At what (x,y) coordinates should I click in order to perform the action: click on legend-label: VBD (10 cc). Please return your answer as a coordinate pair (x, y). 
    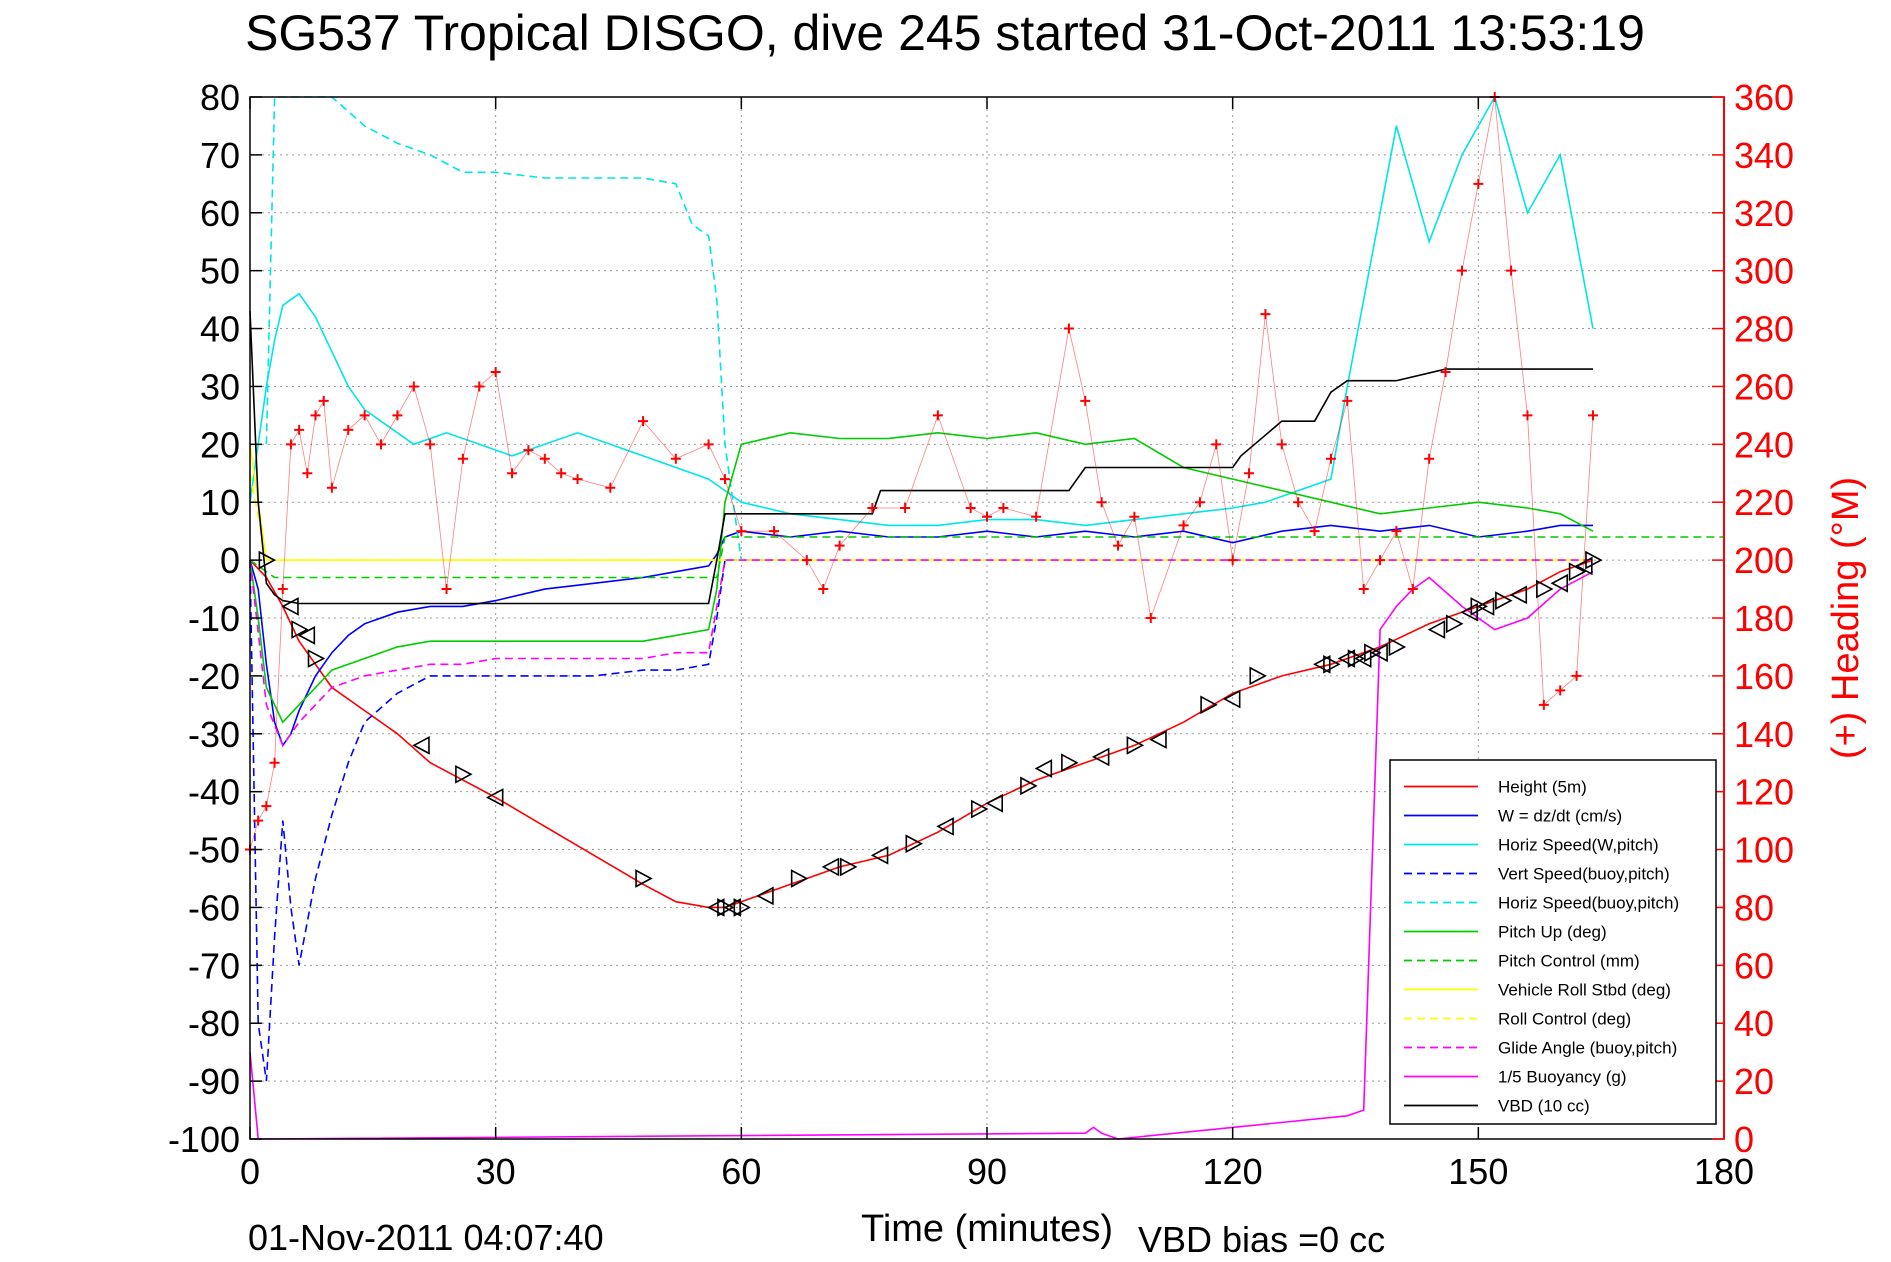
    Looking at the image, I should click on (1544, 1106).